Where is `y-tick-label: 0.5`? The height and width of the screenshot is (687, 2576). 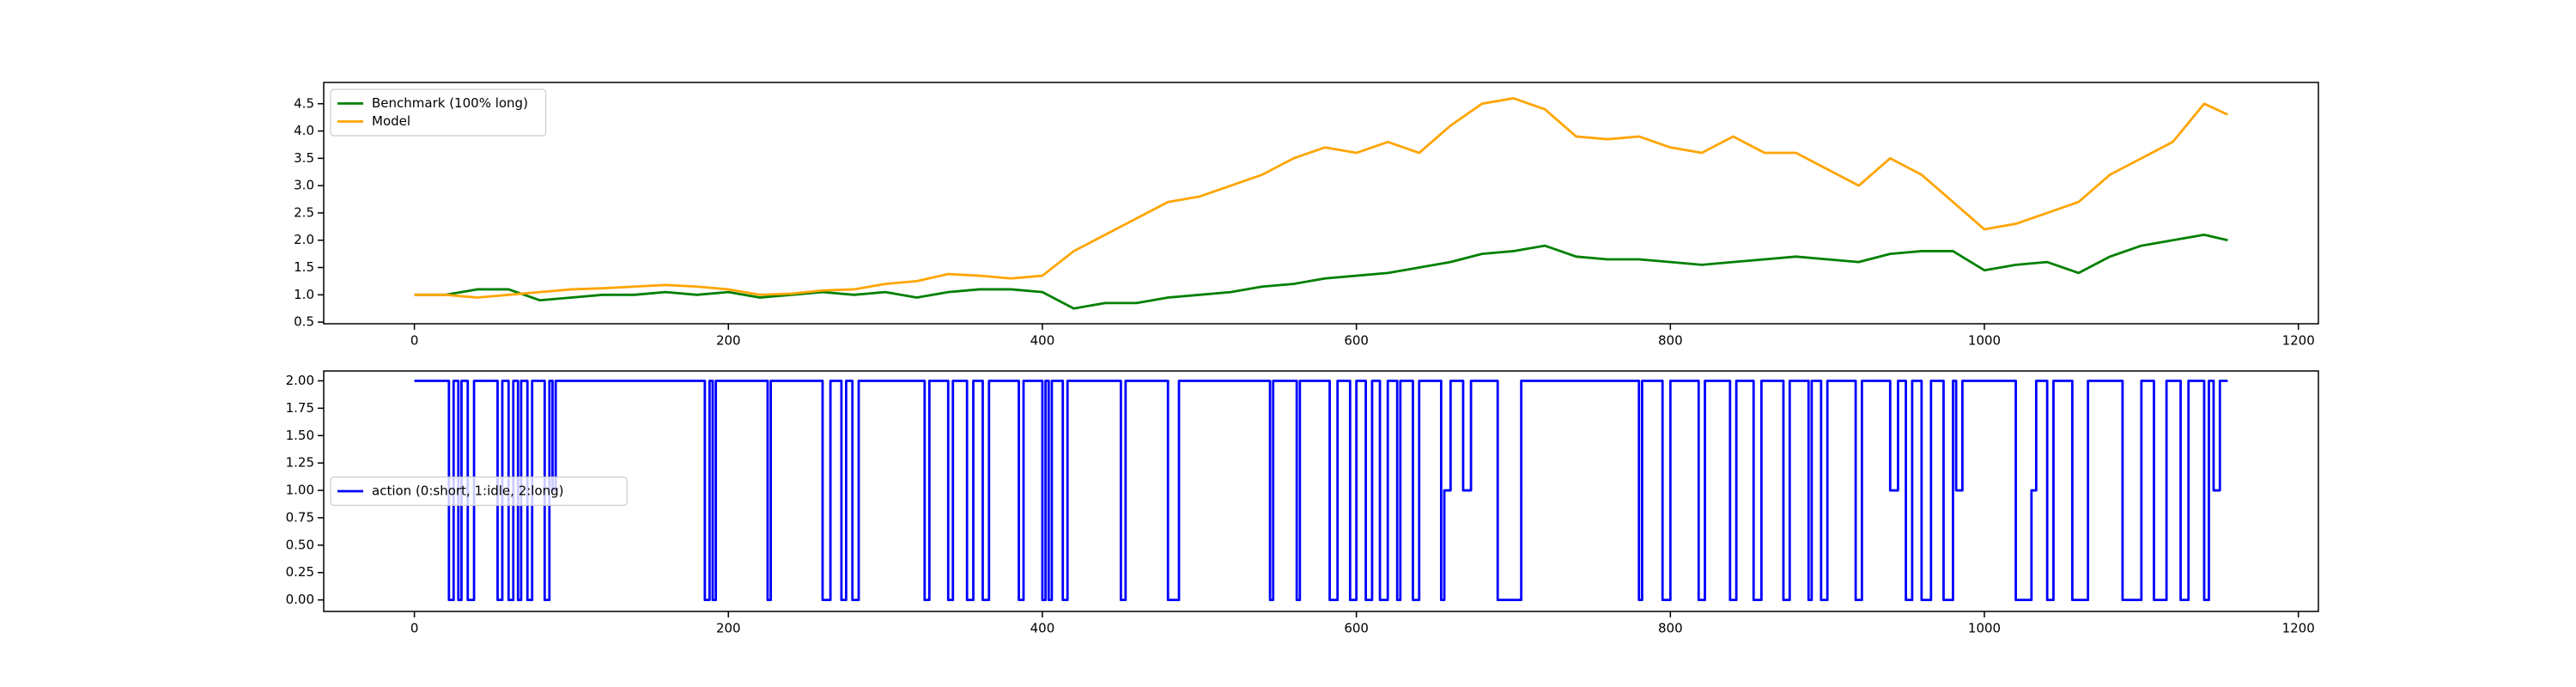
y-tick-label: 0.5 is located at coordinates (304, 322).